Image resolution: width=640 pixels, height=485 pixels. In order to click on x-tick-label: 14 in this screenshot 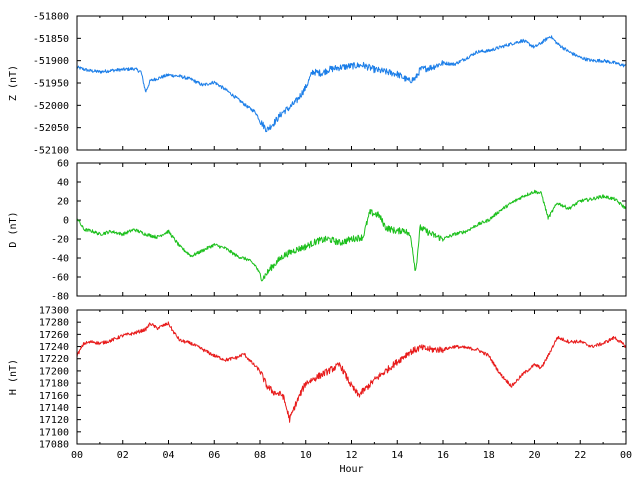, I will do `click(397, 455)`.